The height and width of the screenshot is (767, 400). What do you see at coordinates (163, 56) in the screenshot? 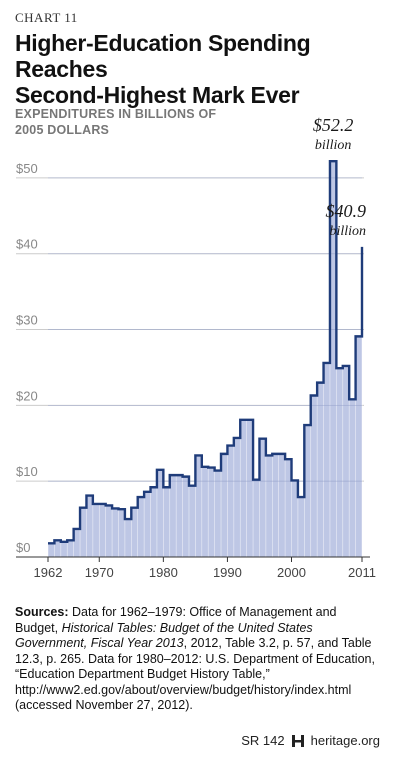
I see `chart-title-line-1: Higher-Education Spending Reaches` at bounding box center [163, 56].